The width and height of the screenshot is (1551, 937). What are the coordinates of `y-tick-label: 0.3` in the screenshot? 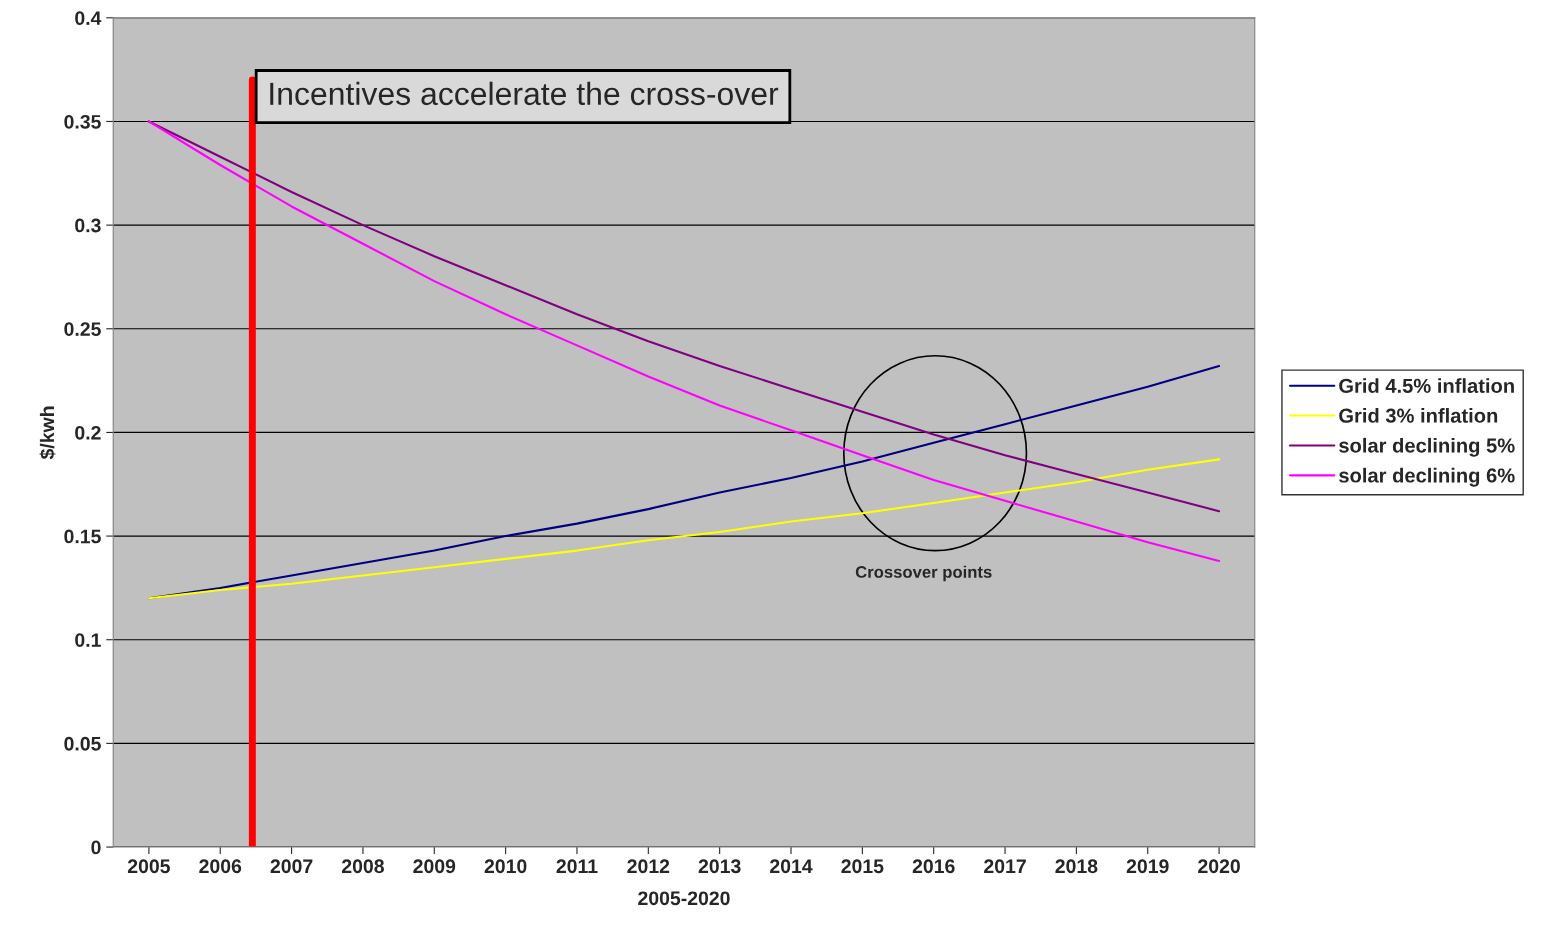 It's located at (88, 225).